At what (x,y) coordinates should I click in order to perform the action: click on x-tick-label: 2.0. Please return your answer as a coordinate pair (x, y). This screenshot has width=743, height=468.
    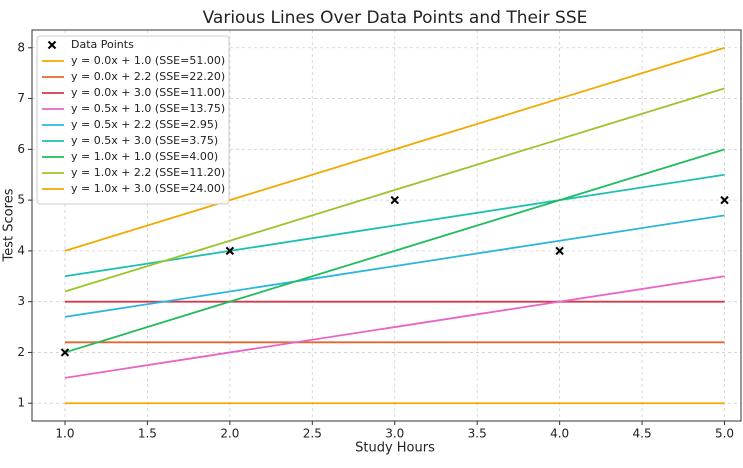
    Looking at the image, I should click on (229, 434).